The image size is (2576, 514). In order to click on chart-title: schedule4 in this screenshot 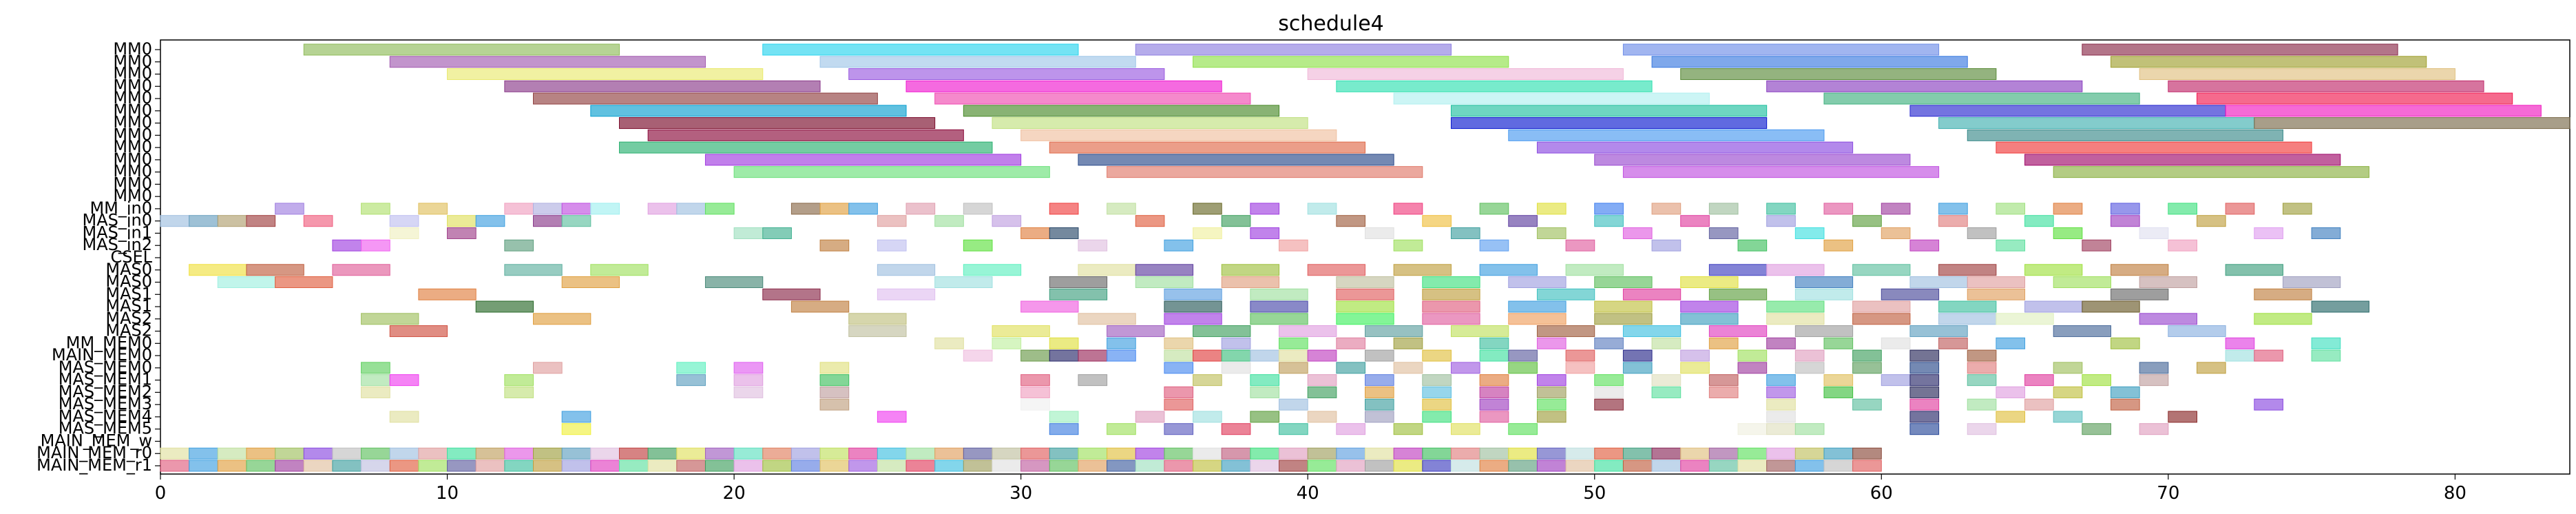, I will do `click(1331, 24)`.